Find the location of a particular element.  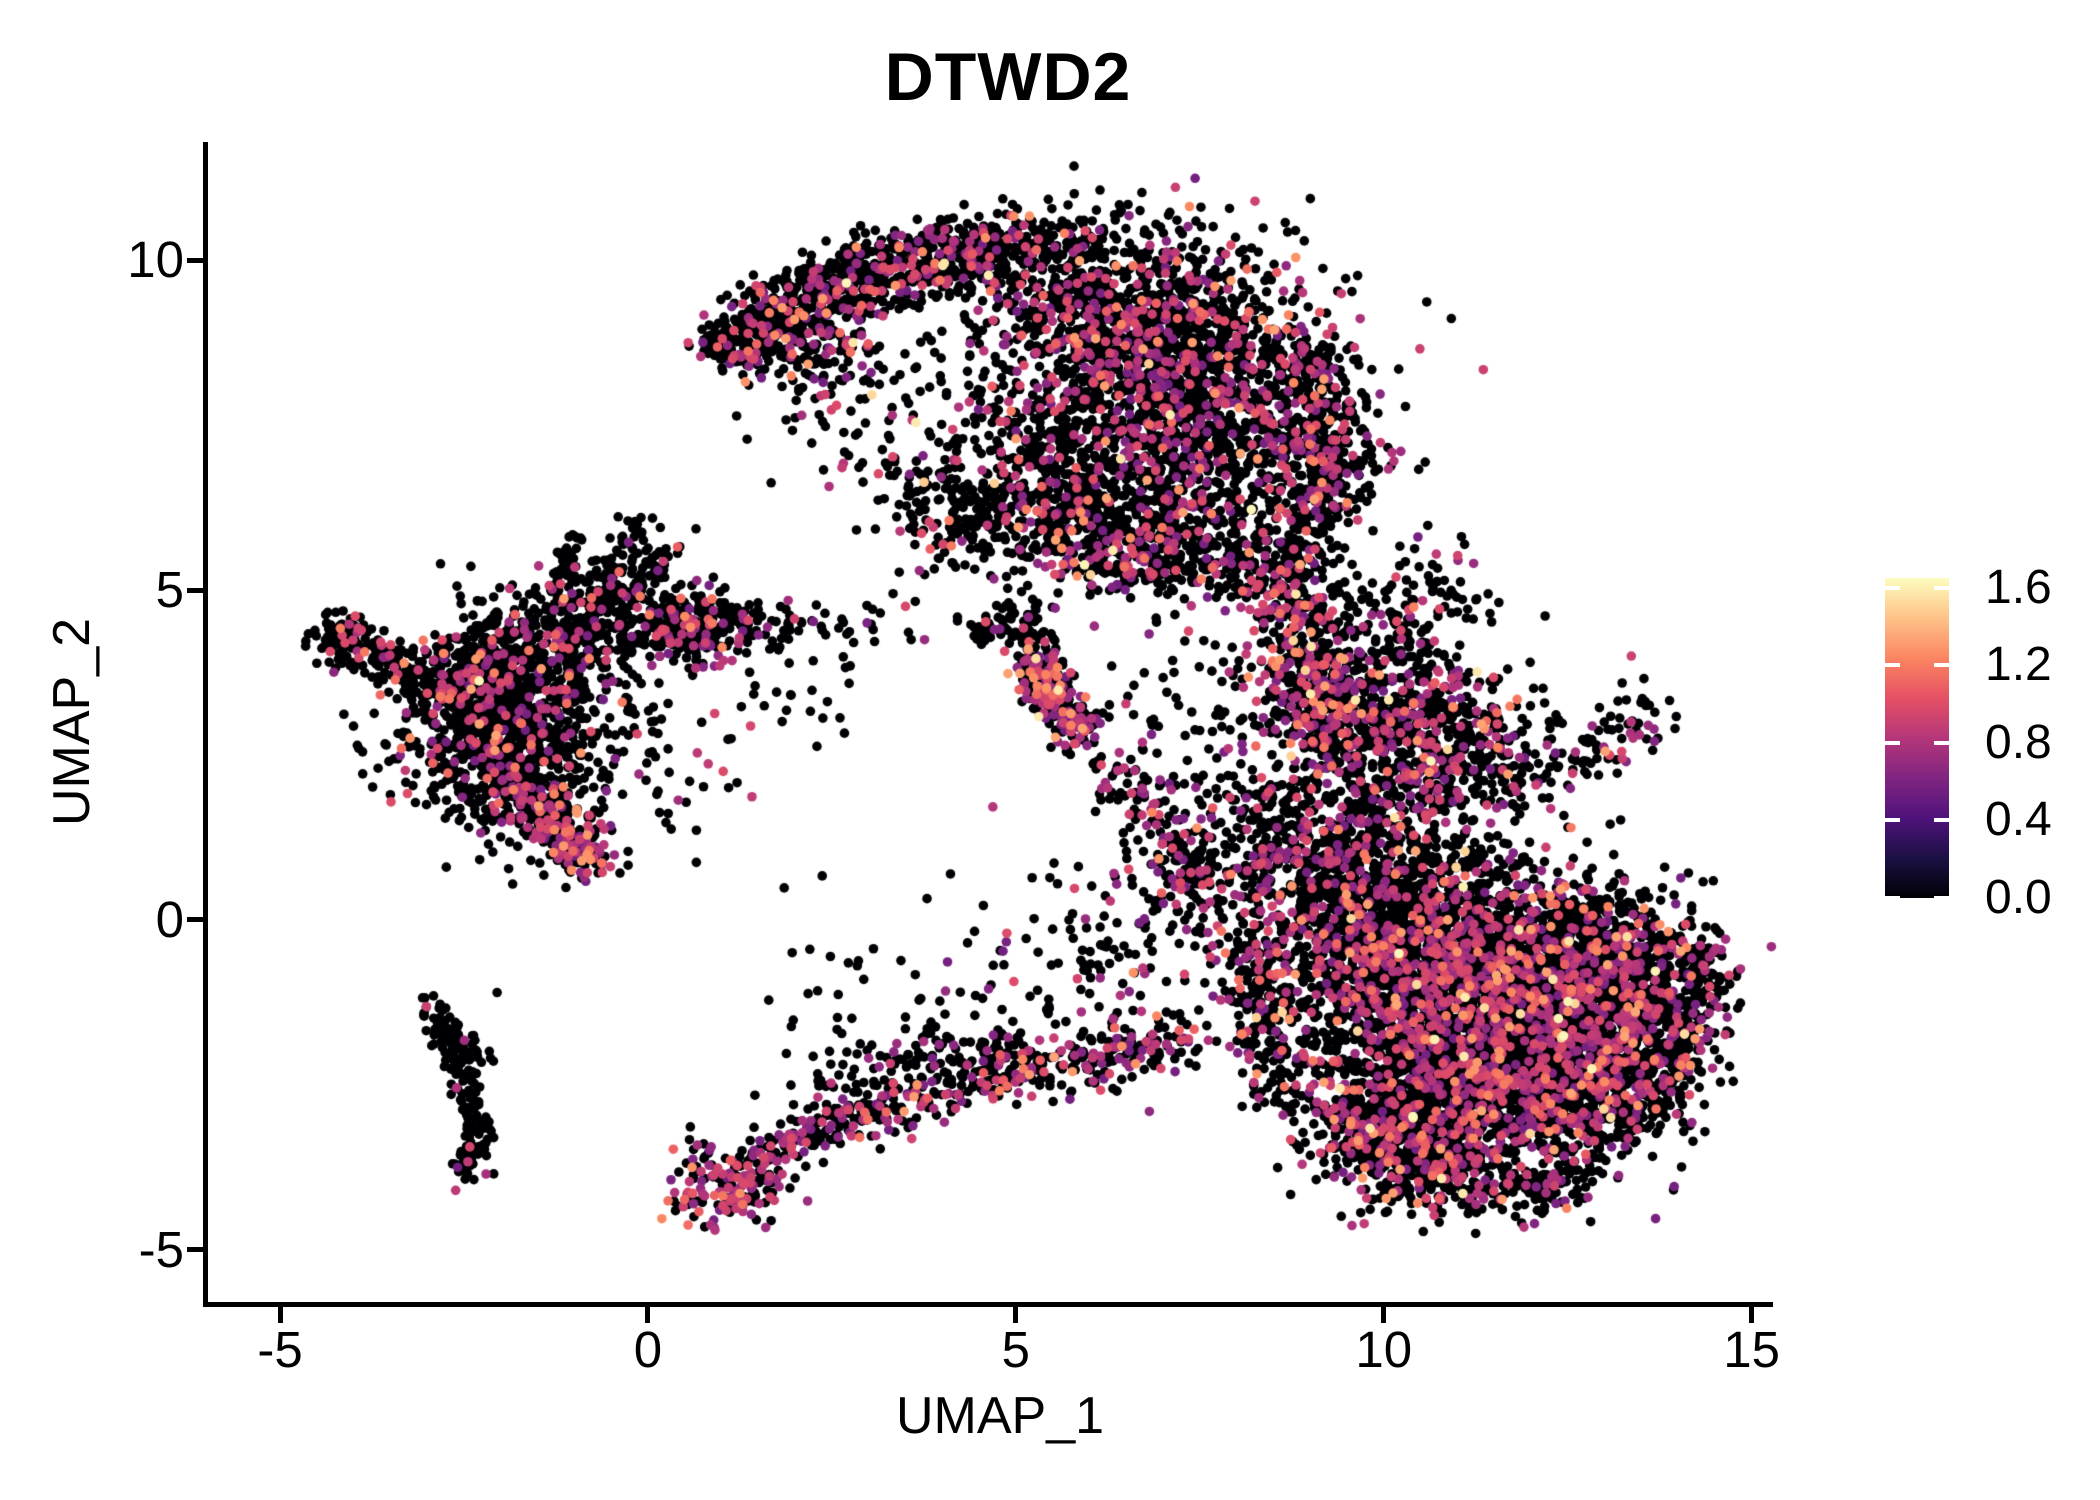

colorbar-tick-label: 0.8 is located at coordinates (2018, 742).